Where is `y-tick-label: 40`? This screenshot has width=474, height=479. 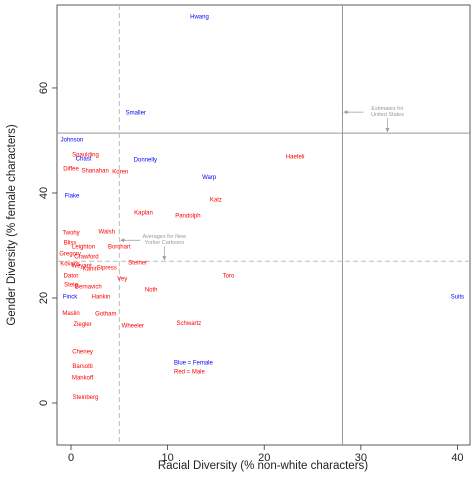 y-tick-label: 40 is located at coordinates (44, 193).